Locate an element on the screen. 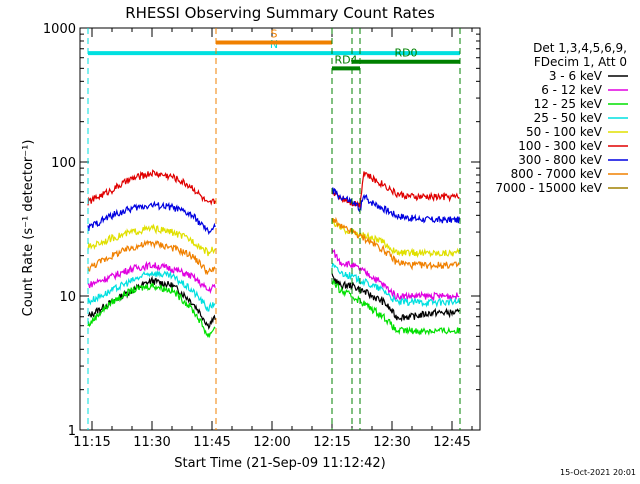 The image size is (640, 484). legend-entry-label: 300 - 800 keV is located at coordinates (560, 160).